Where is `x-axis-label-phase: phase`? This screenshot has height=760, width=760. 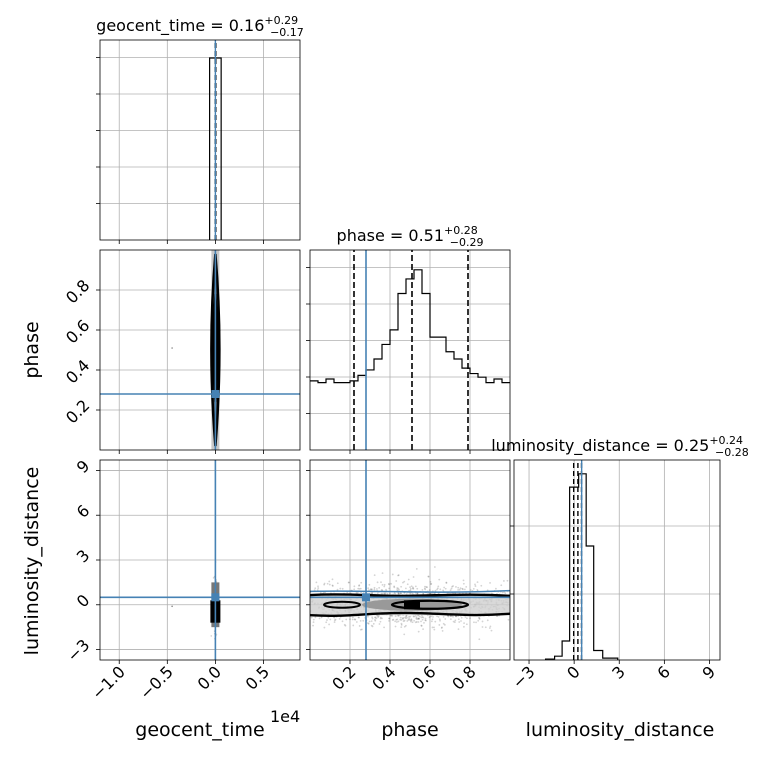 x-axis-label-phase: phase is located at coordinates (409, 730).